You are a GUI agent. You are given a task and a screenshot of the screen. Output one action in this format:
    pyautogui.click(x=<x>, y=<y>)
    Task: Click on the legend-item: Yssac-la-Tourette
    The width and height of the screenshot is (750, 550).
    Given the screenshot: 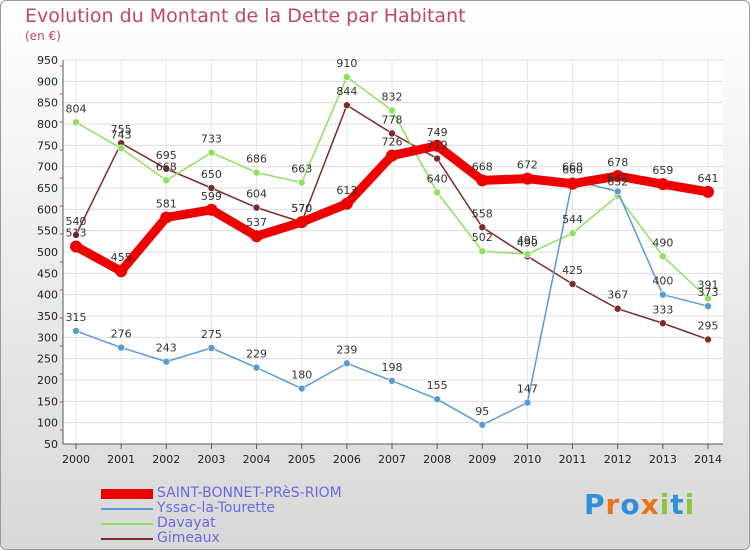 What is the action you would take?
    pyautogui.click(x=251, y=508)
    